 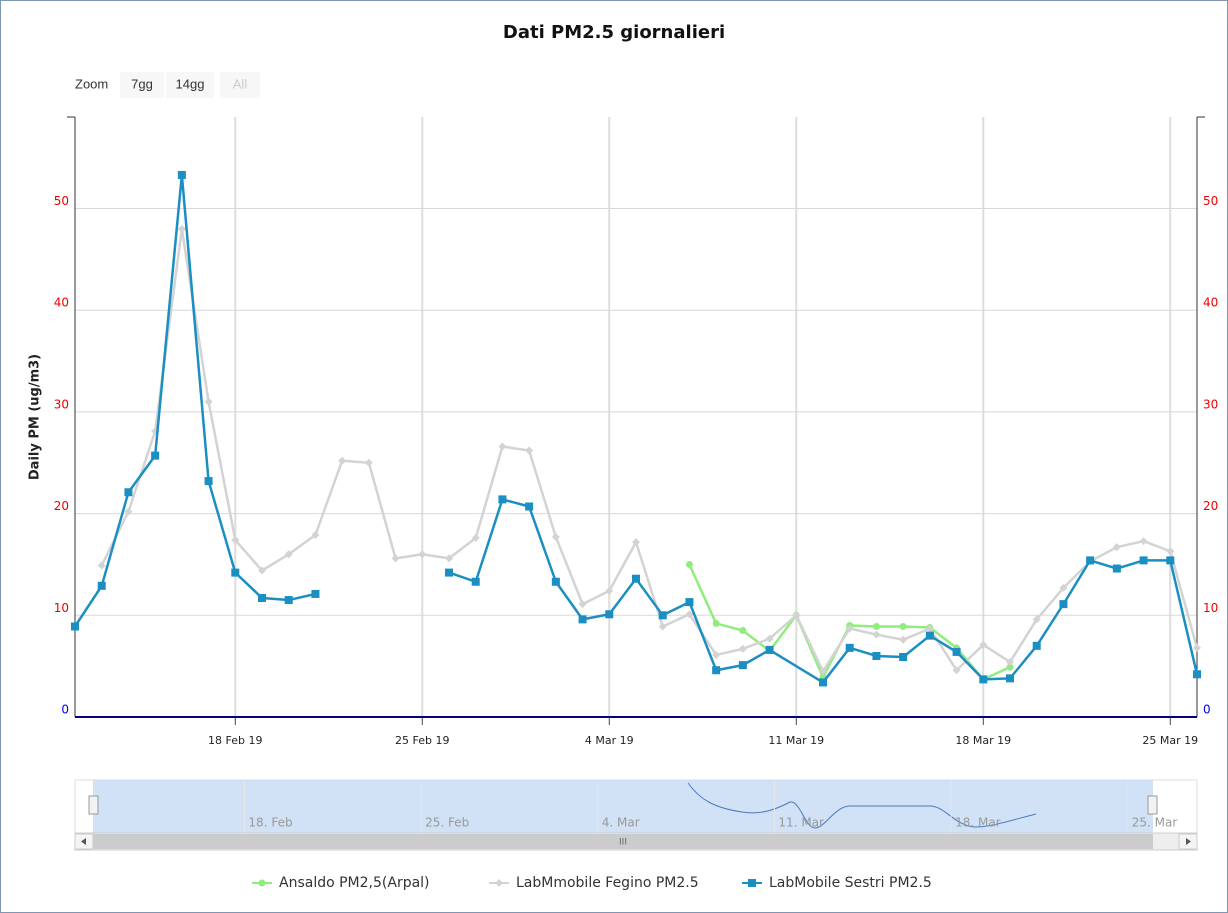 I want to click on y-tick-label: 10, so click(x=61, y=608).